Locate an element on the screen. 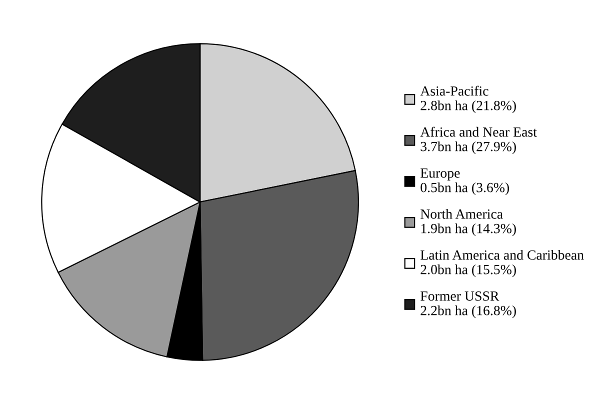 The image size is (599, 404). legend-label: Asia-Pacific is located at coordinates (454, 91).